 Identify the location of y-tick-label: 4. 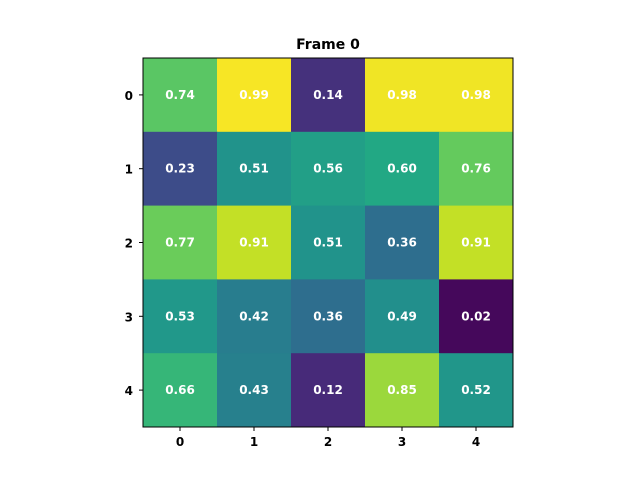
(129, 391).